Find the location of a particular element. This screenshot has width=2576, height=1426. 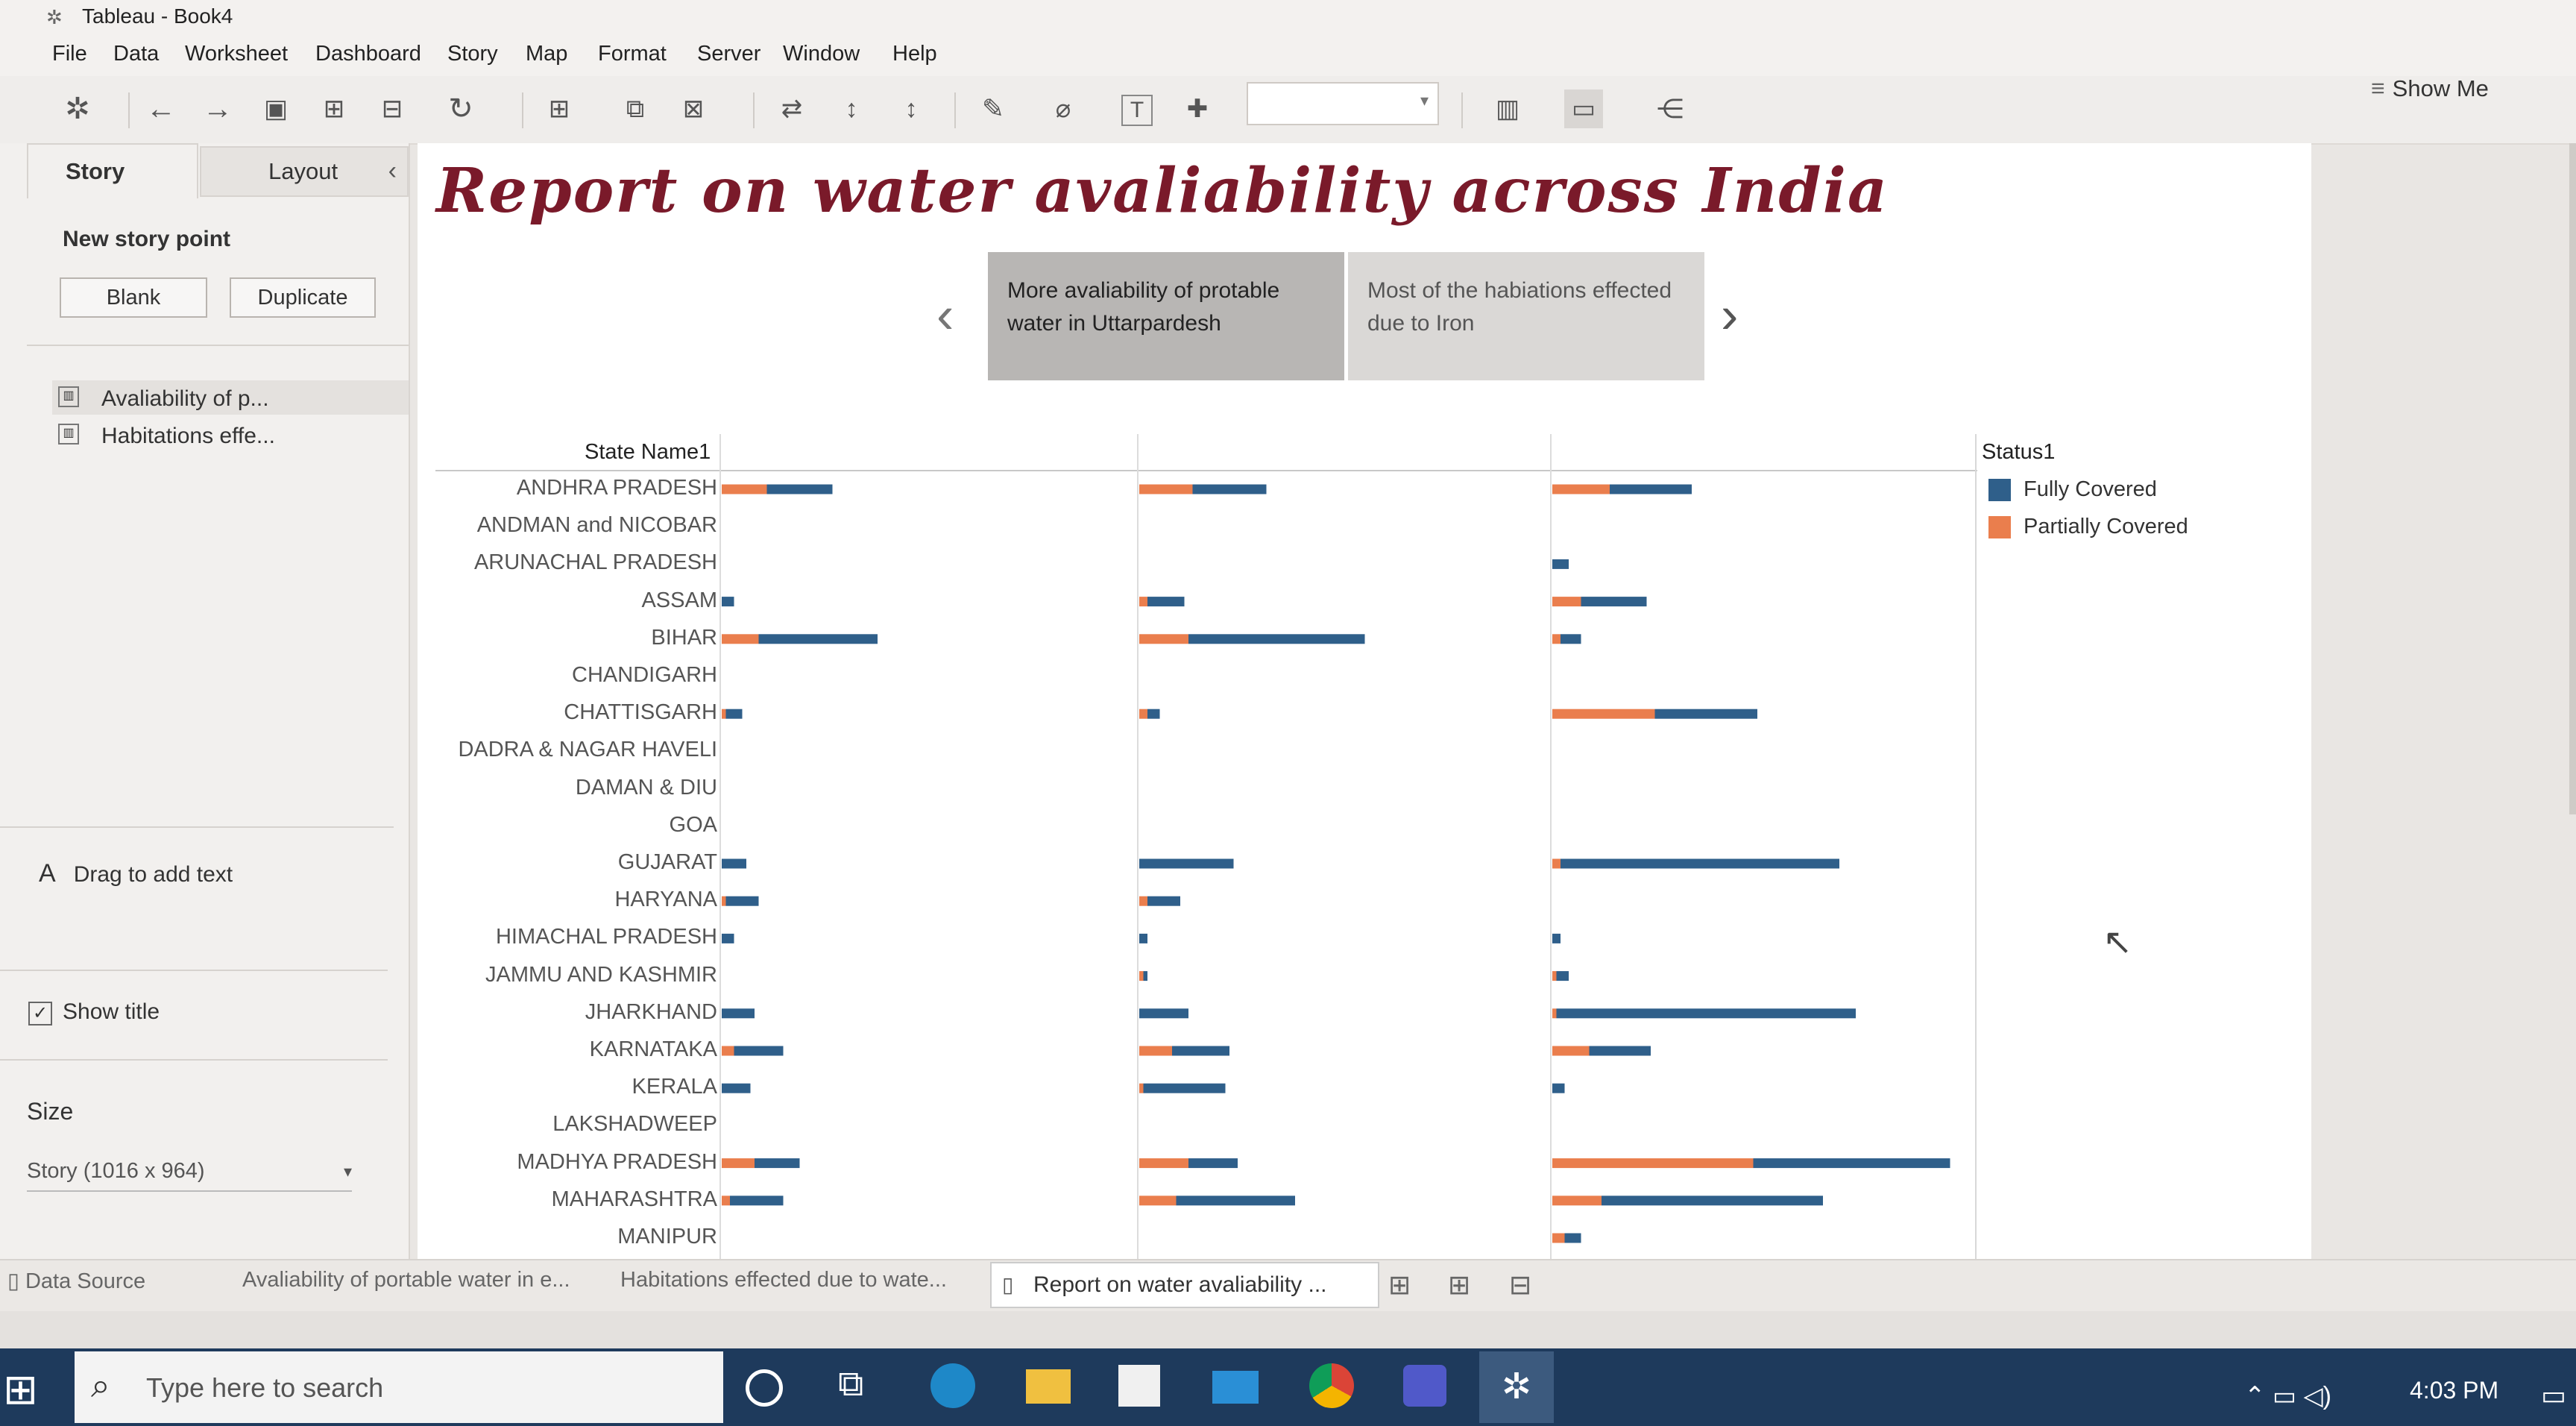

menu-dashboard: Dashboard is located at coordinates (368, 54).